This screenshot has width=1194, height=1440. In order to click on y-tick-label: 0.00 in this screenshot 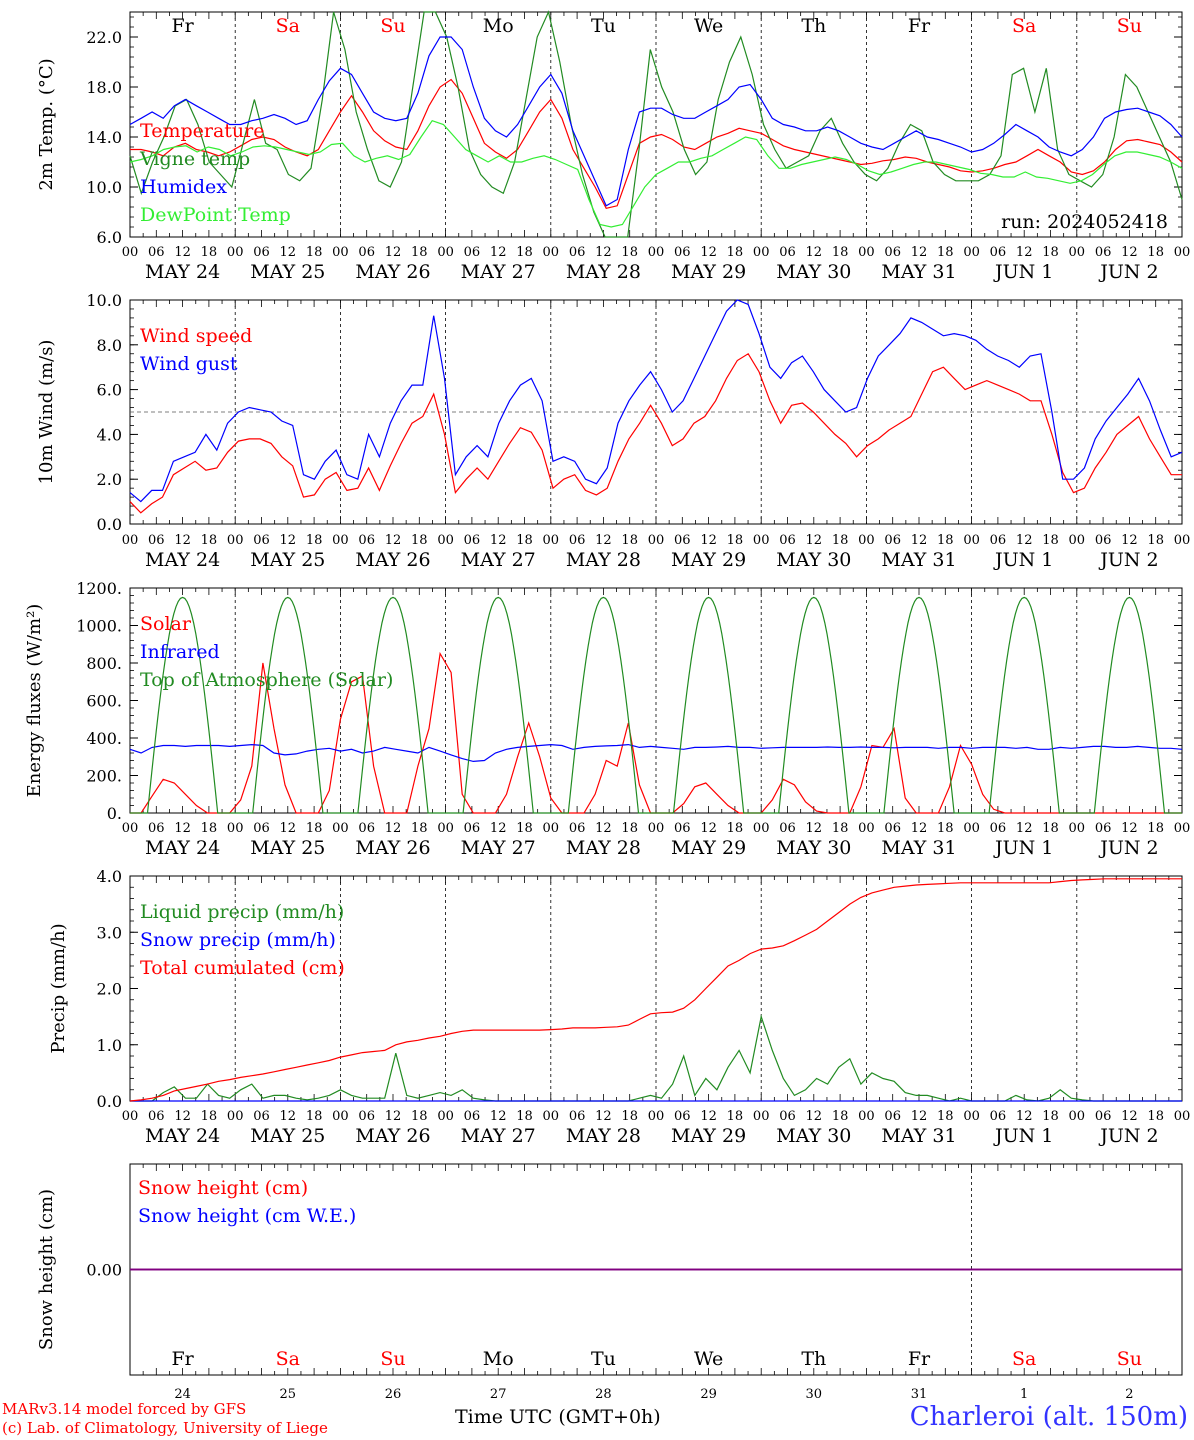, I will do `click(104, 1270)`.